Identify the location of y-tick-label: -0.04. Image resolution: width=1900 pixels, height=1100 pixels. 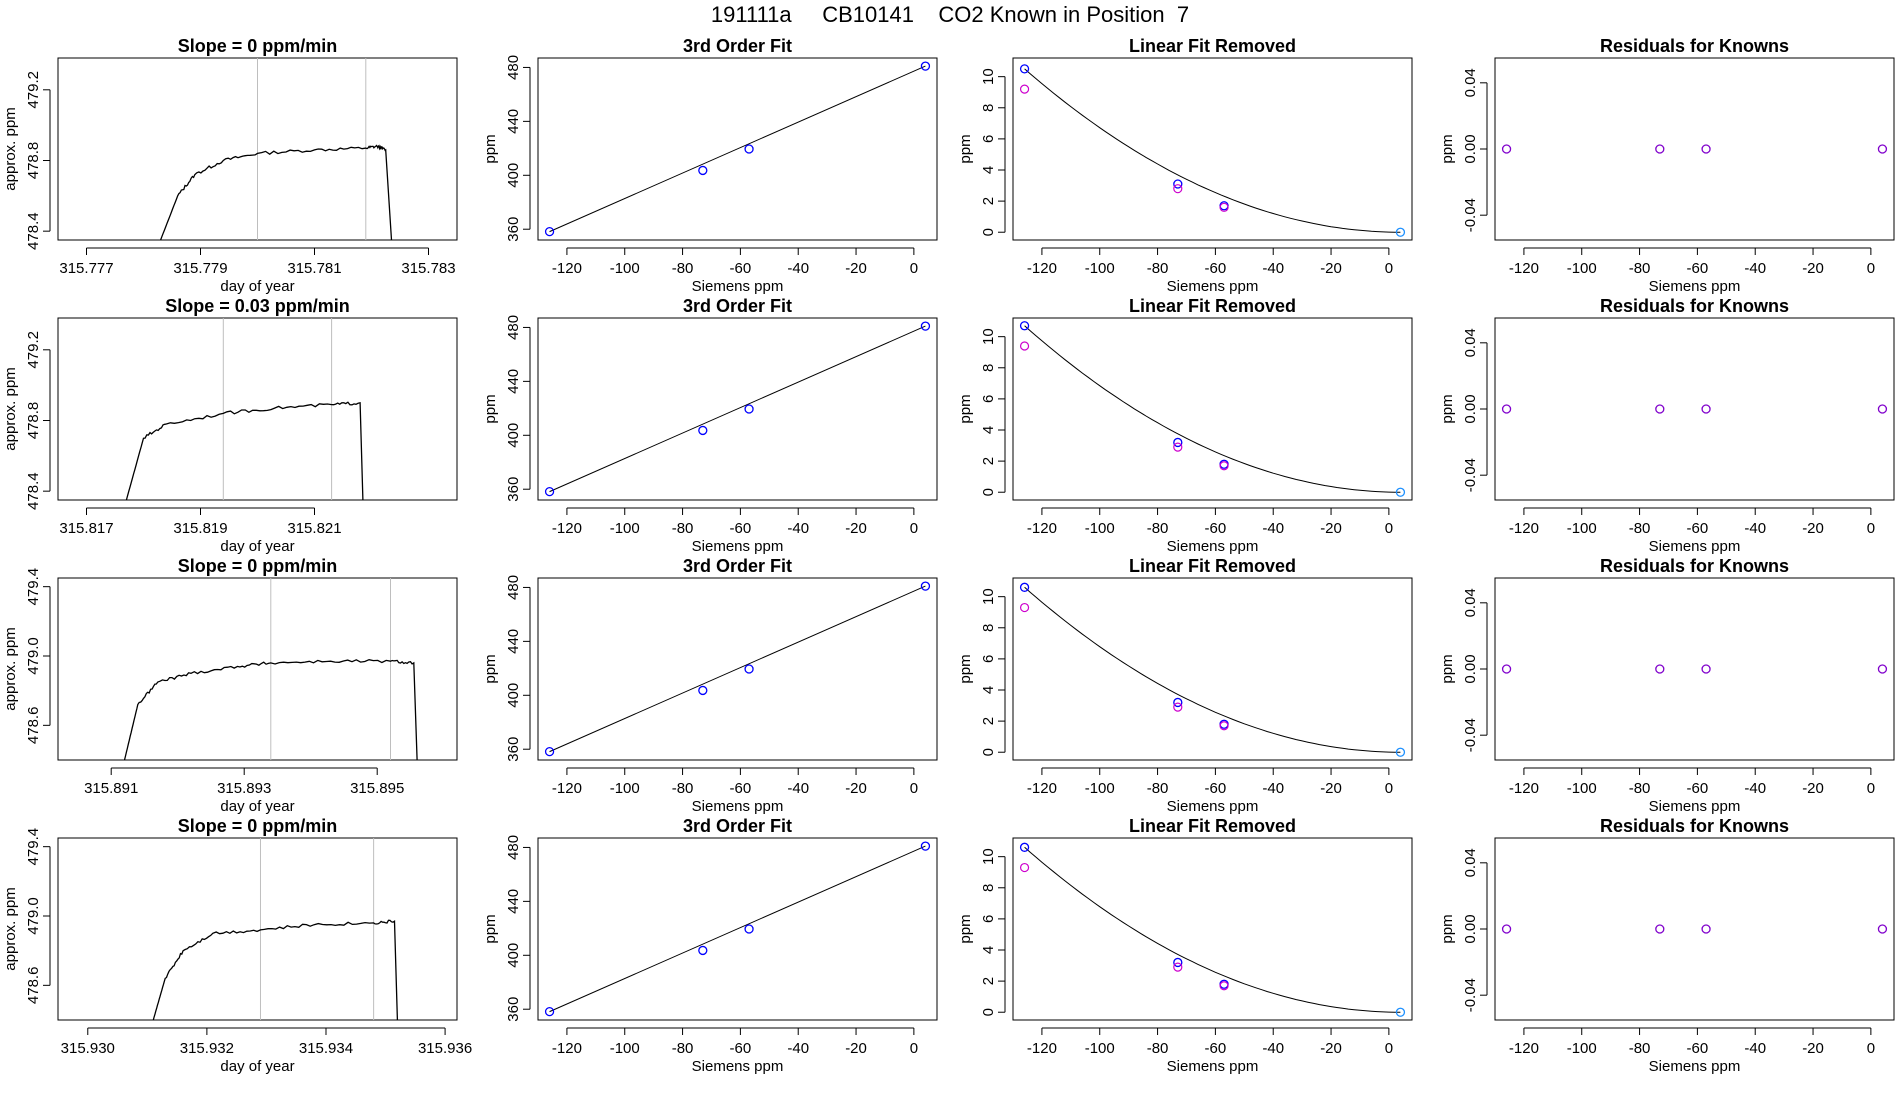
(1470, 995).